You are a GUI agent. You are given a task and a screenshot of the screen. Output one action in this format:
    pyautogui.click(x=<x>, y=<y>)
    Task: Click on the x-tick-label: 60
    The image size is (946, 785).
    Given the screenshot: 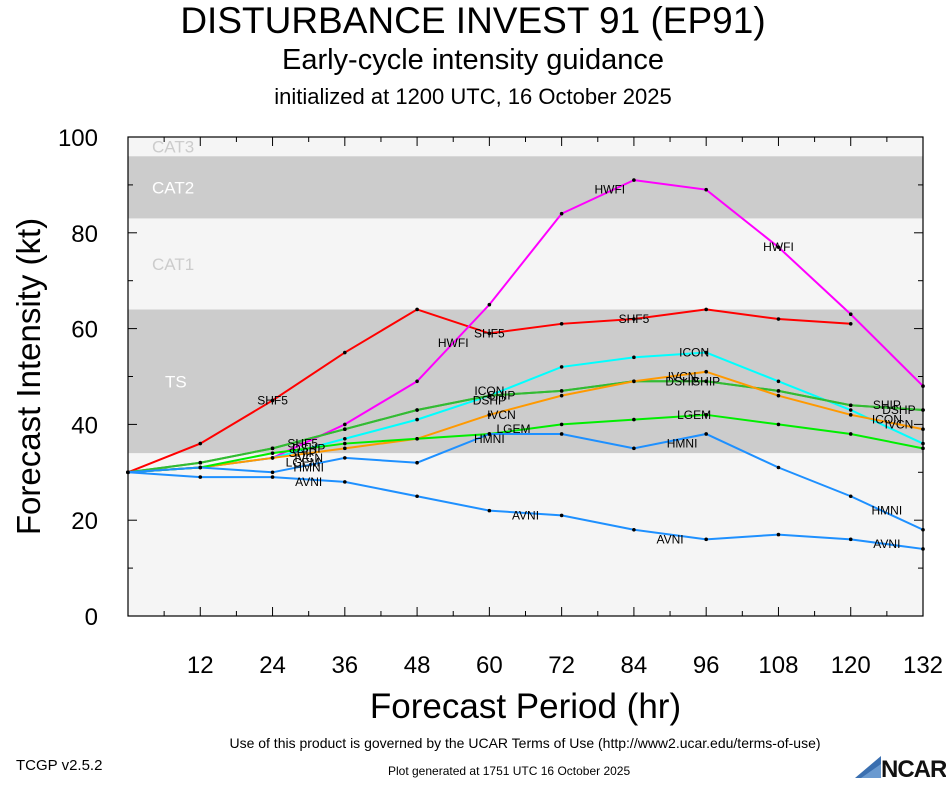 What is the action you would take?
    pyautogui.click(x=489, y=665)
    